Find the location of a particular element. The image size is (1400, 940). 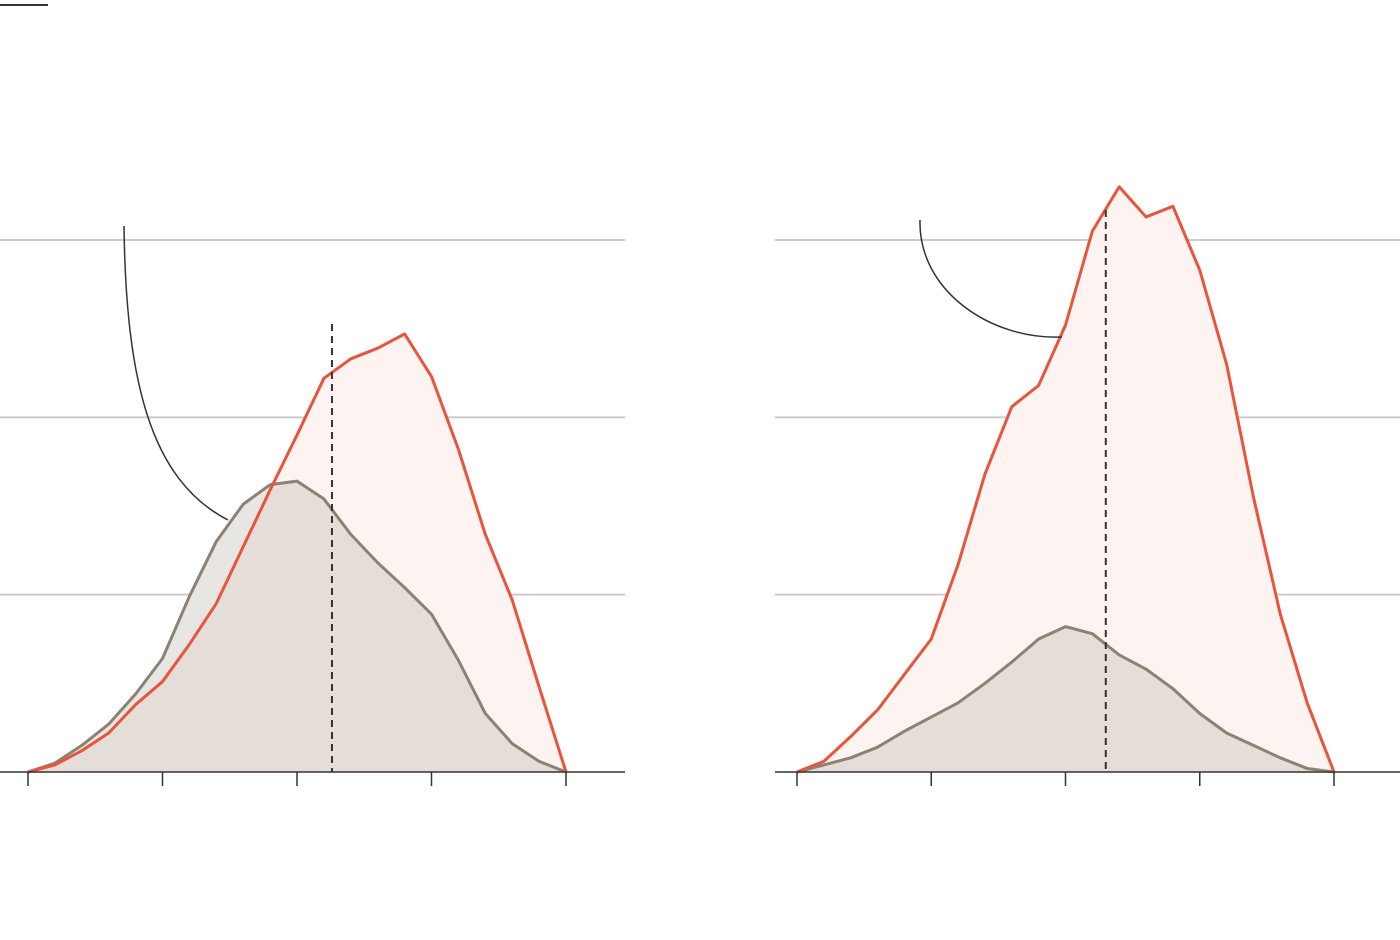

brand-rule is located at coordinates (24, 5).